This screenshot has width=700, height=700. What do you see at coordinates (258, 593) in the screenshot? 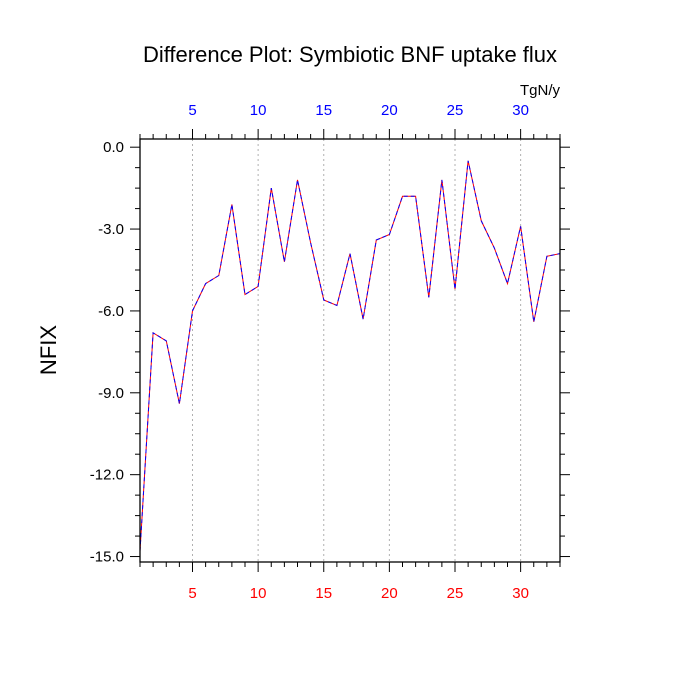
I see `x-tick-label-bottom: 10` at bounding box center [258, 593].